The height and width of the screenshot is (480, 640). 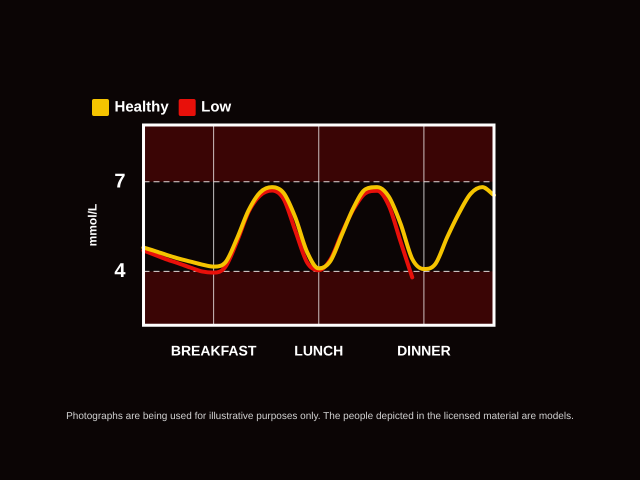 I want to click on y-tick-label: 4, so click(x=120, y=271).